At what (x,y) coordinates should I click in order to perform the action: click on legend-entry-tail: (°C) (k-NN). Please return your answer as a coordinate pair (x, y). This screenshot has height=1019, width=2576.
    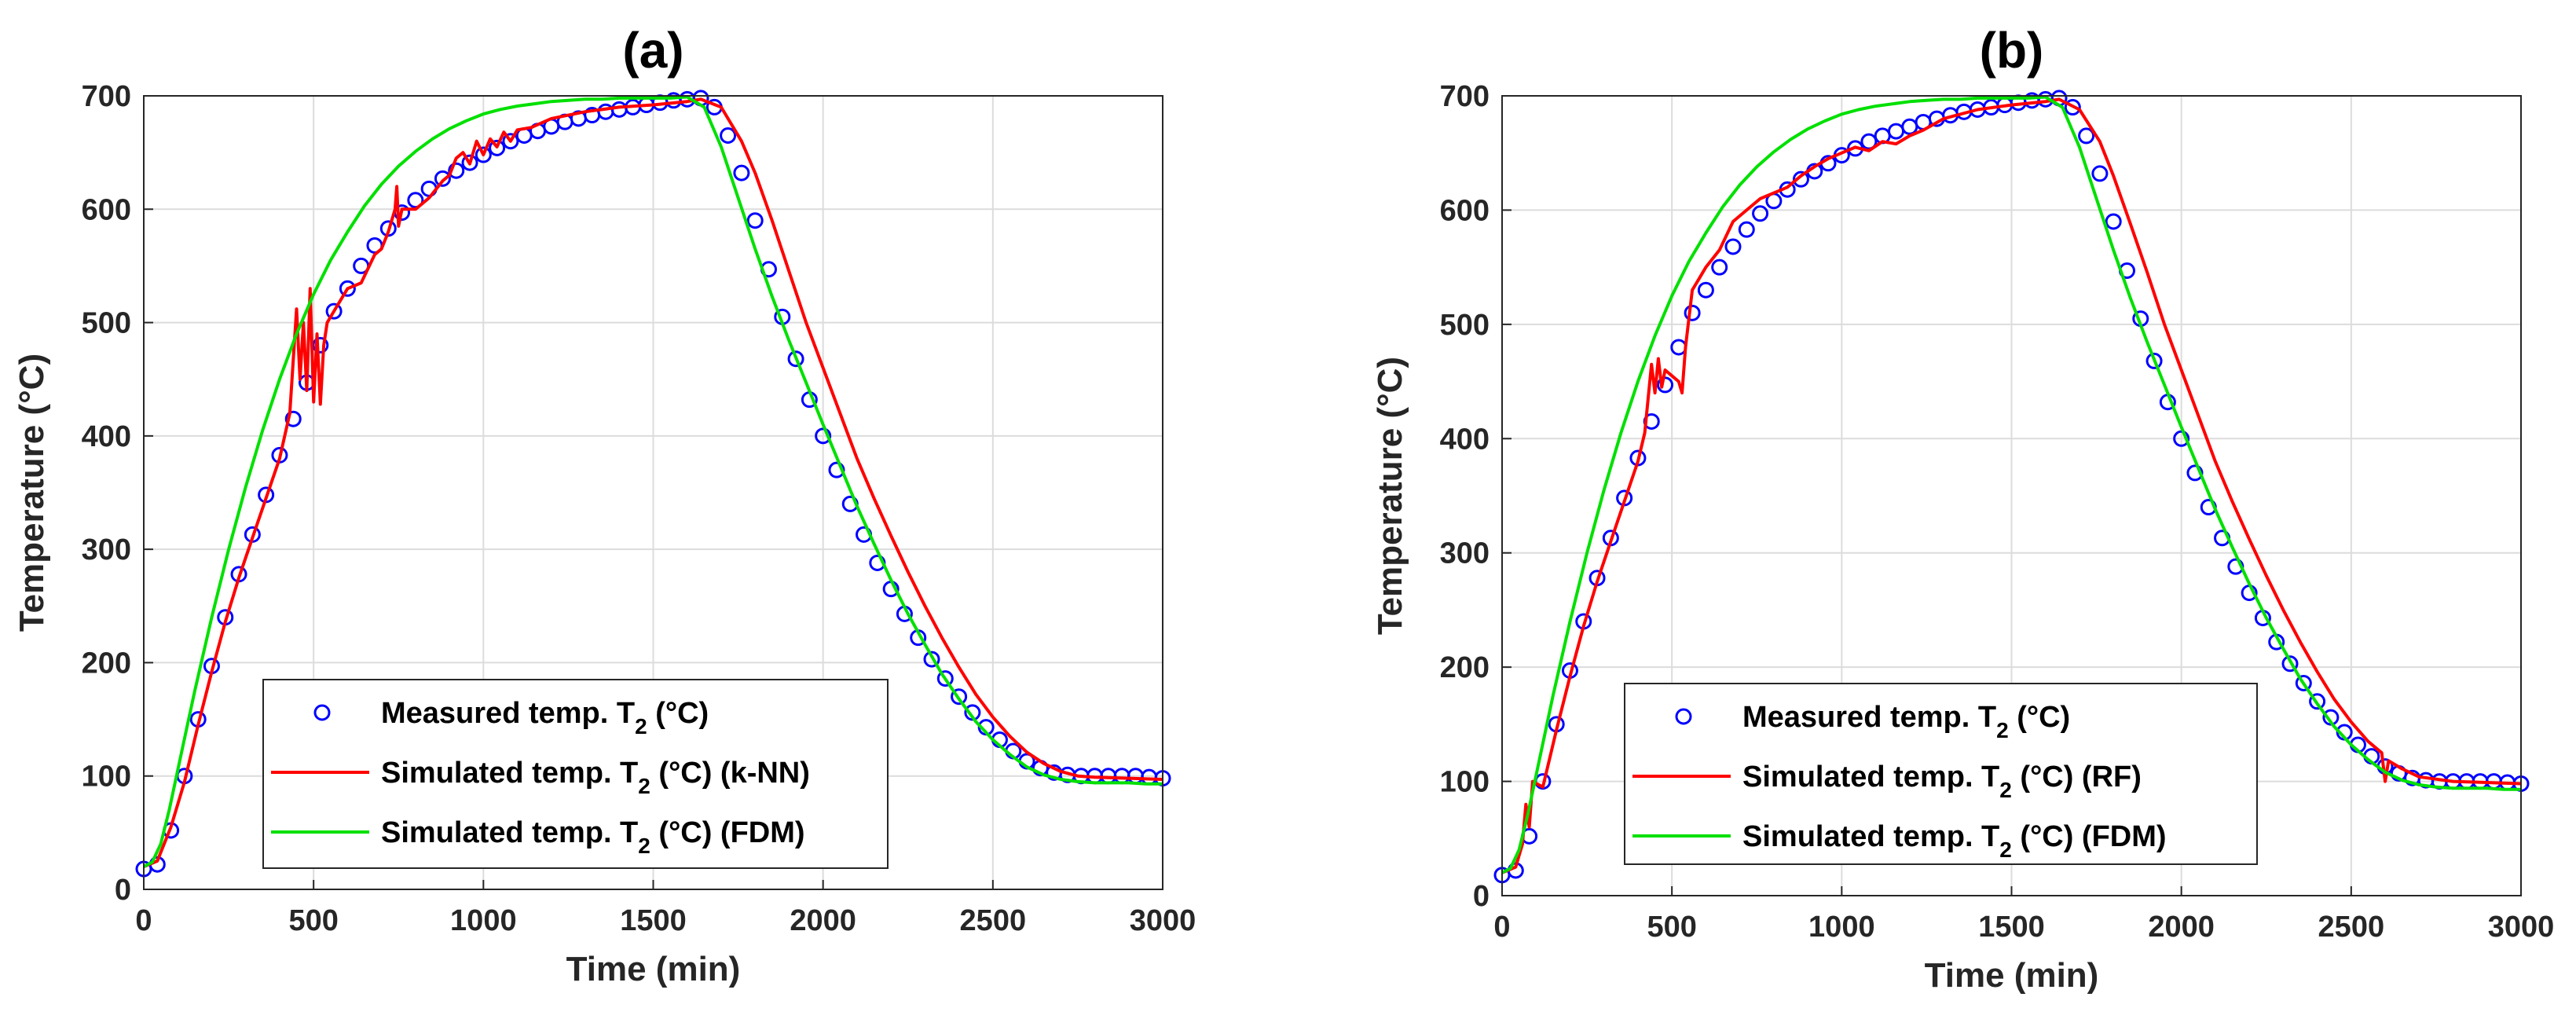
    Looking at the image, I should click on (730, 773).